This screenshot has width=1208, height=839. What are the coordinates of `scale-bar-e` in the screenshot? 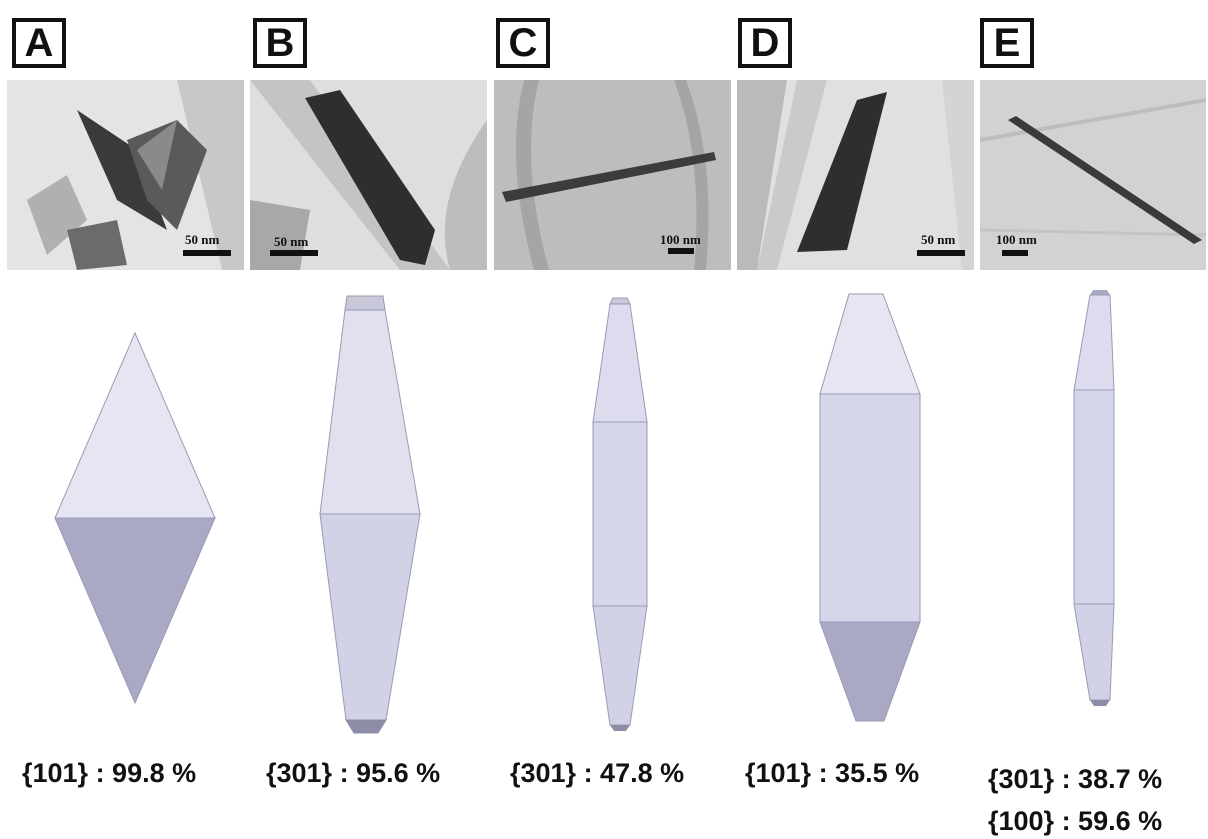 It's located at (1015, 253).